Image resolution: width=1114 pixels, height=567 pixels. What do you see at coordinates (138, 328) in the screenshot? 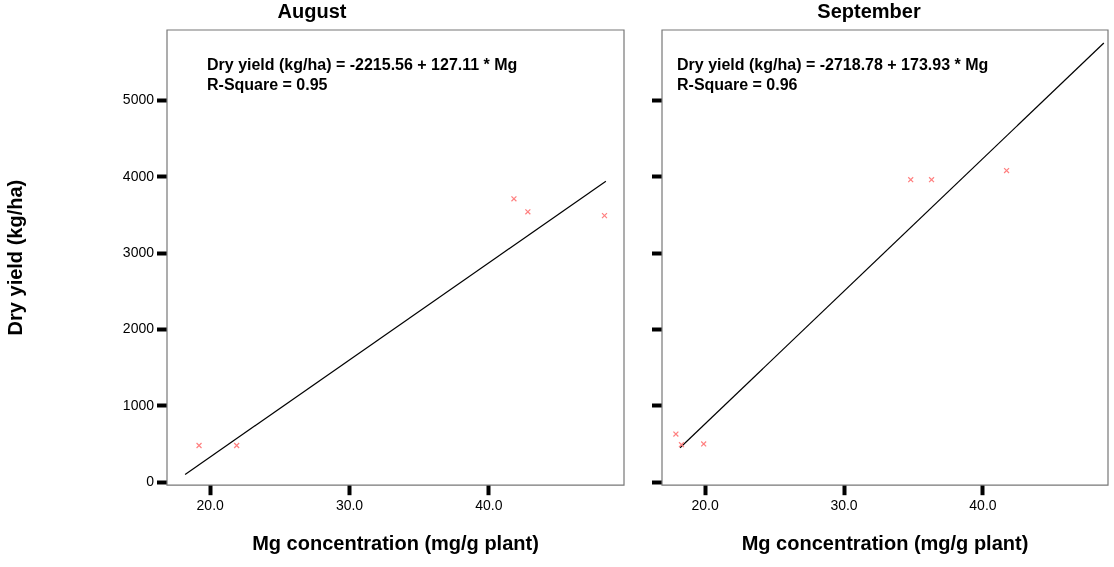
I see `y-tick-label: 2000` at bounding box center [138, 328].